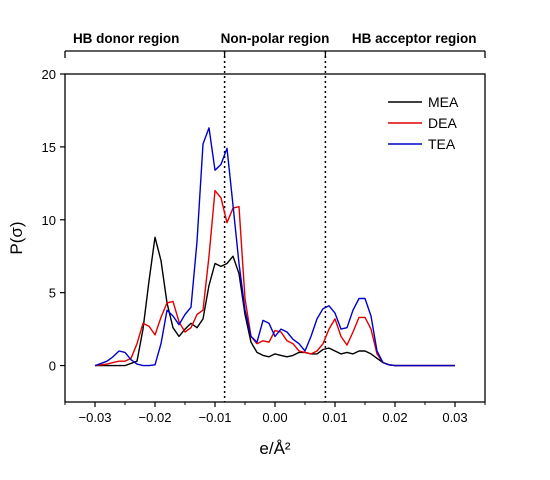 Image resolution: width=550 pixels, height=480 pixels. I want to click on y-axis-title: P(σ), so click(16, 237).